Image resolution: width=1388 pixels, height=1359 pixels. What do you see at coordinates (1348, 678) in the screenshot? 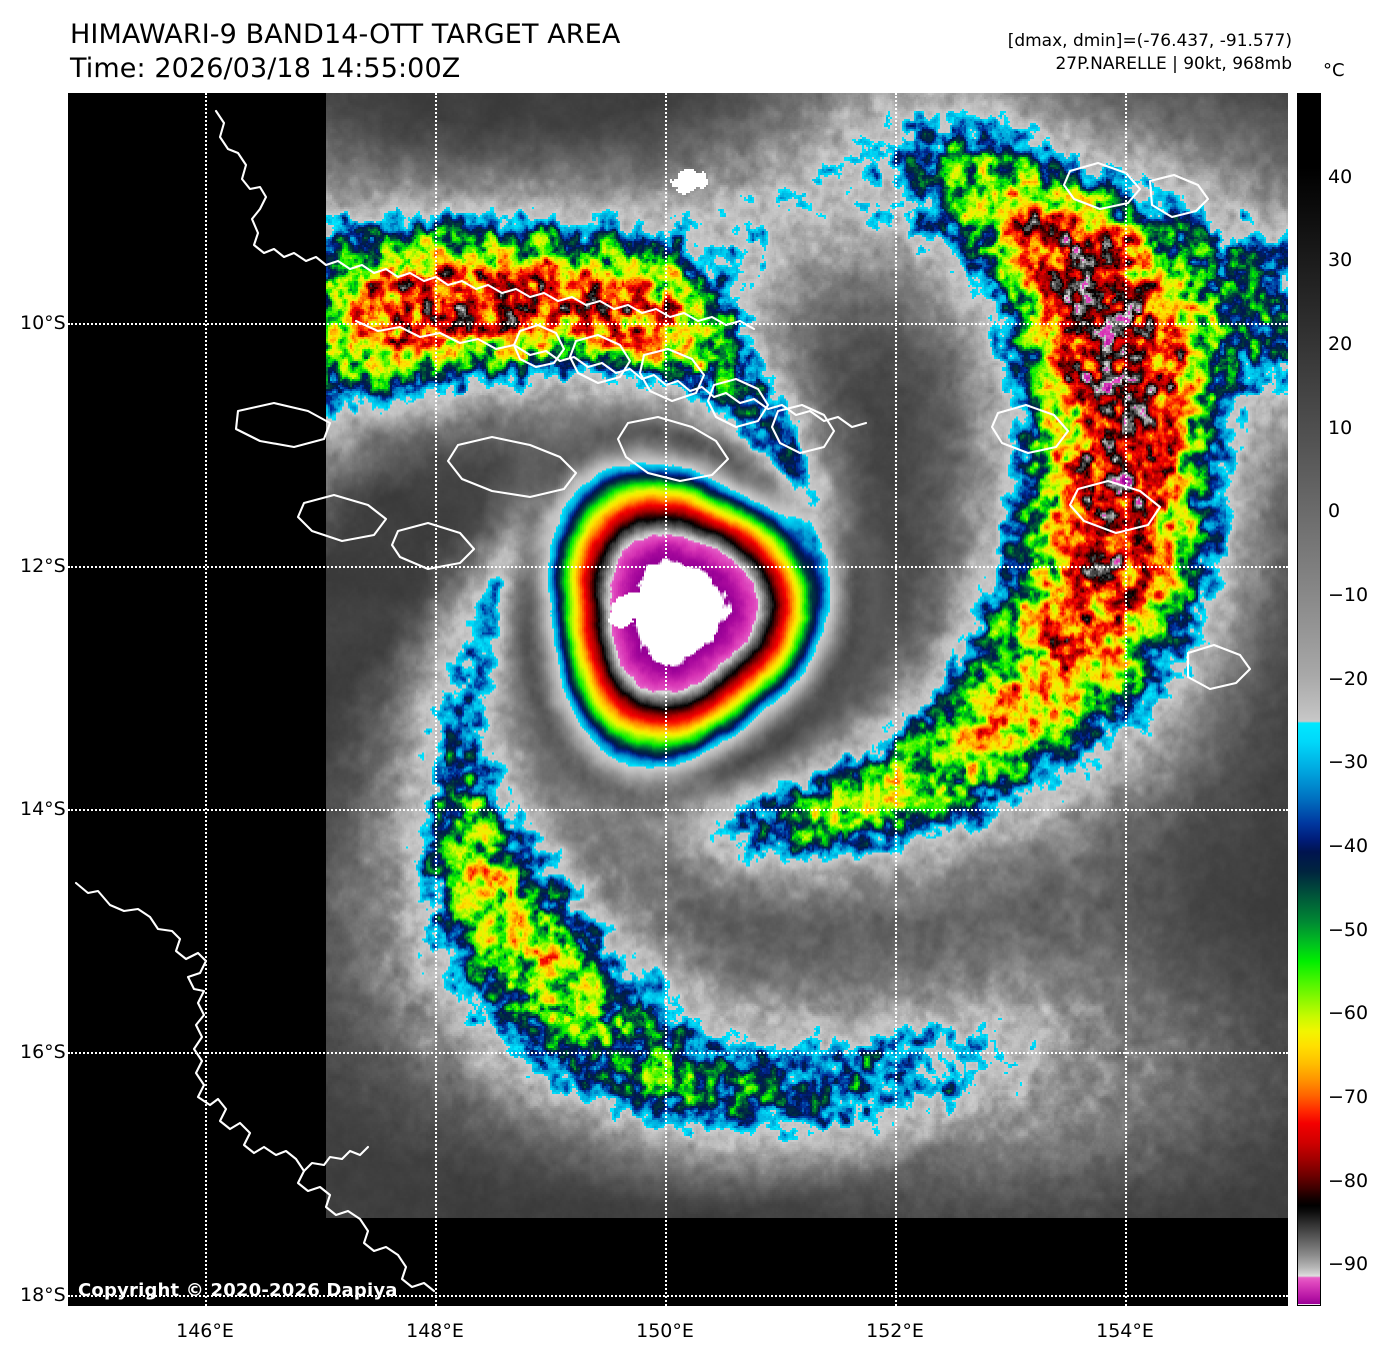
I see `colorbar-tick-6: −20` at bounding box center [1348, 678].